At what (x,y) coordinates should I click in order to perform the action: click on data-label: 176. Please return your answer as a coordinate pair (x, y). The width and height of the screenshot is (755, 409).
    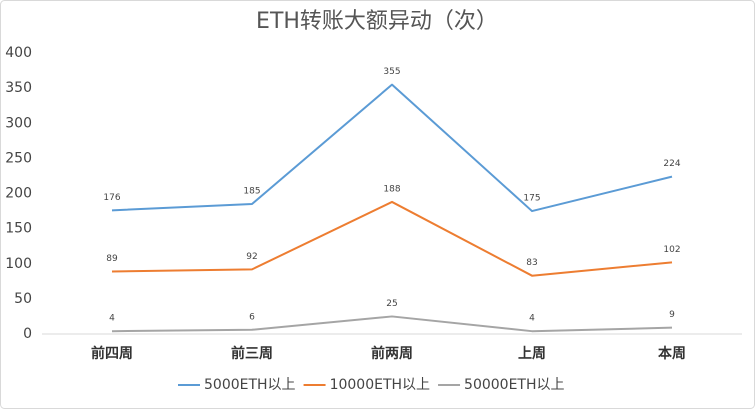
    Looking at the image, I should click on (111, 198).